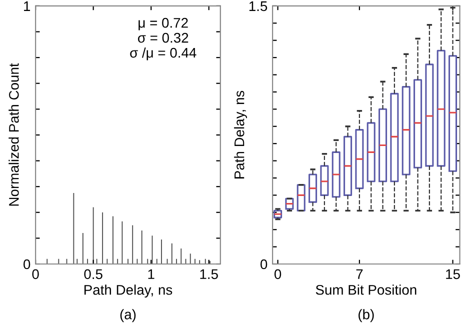 The width and height of the screenshot is (474, 330). What do you see at coordinates (13, 134) in the screenshot?
I see `y-axis-title: Normalized Path Count` at bounding box center [13, 134].